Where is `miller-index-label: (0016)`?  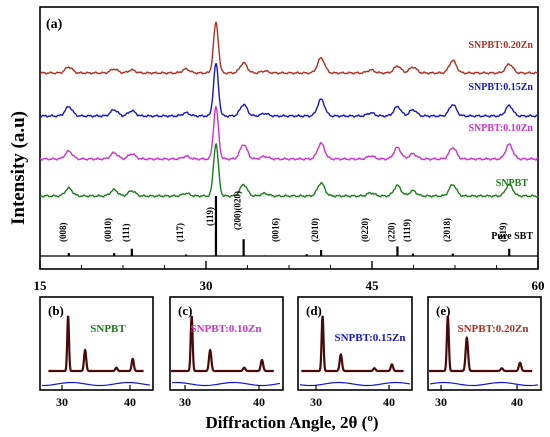
miller-index-label: (0016) is located at coordinates (275, 230).